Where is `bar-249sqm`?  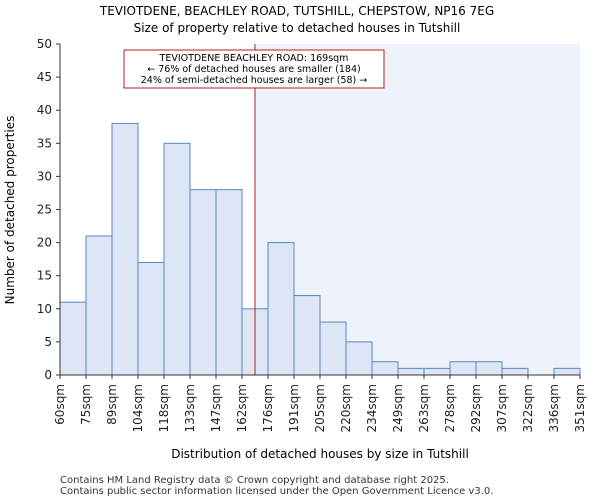
bar-249sqm is located at coordinates (411, 371).